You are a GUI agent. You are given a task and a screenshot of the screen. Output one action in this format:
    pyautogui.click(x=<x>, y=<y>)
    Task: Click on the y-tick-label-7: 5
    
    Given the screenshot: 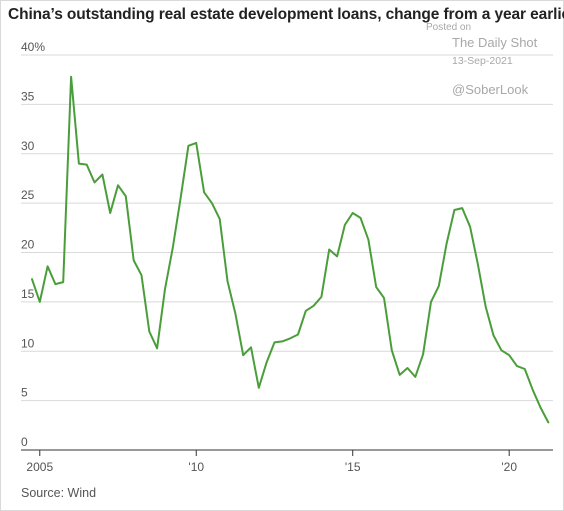 What is the action you would take?
    pyautogui.click(x=24, y=393)
    